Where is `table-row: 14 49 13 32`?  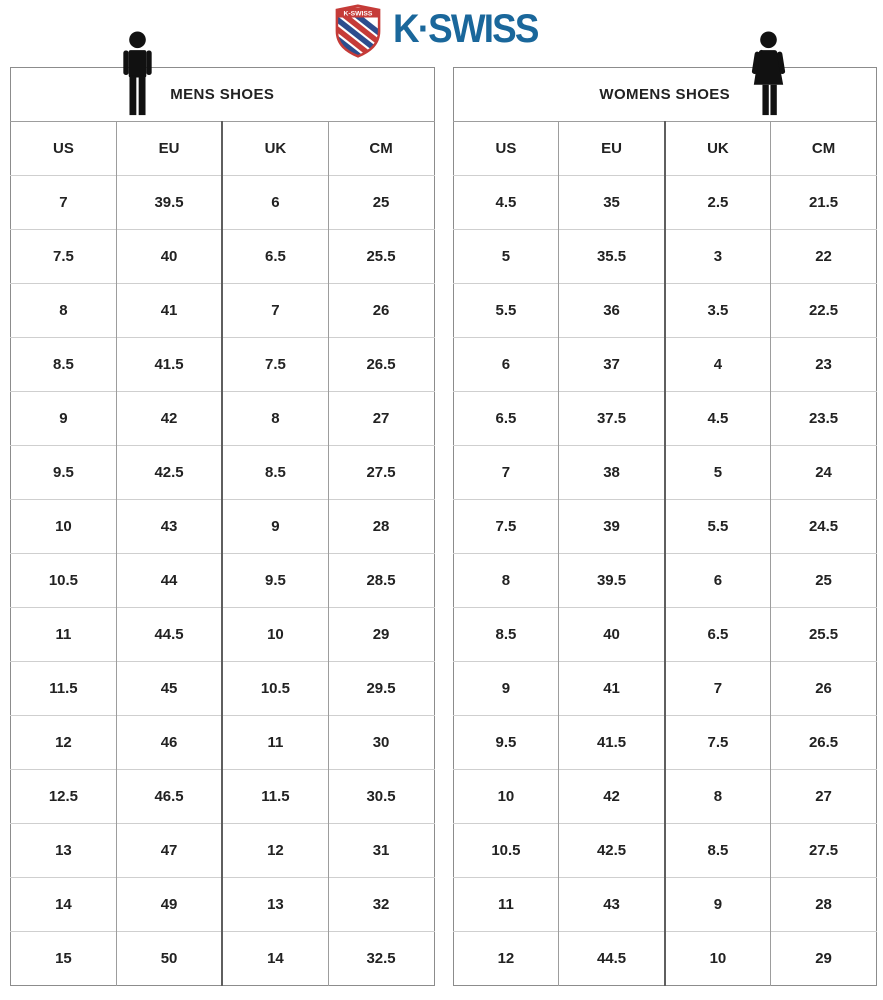 table-row: 14 49 13 32 is located at coordinates (222, 904).